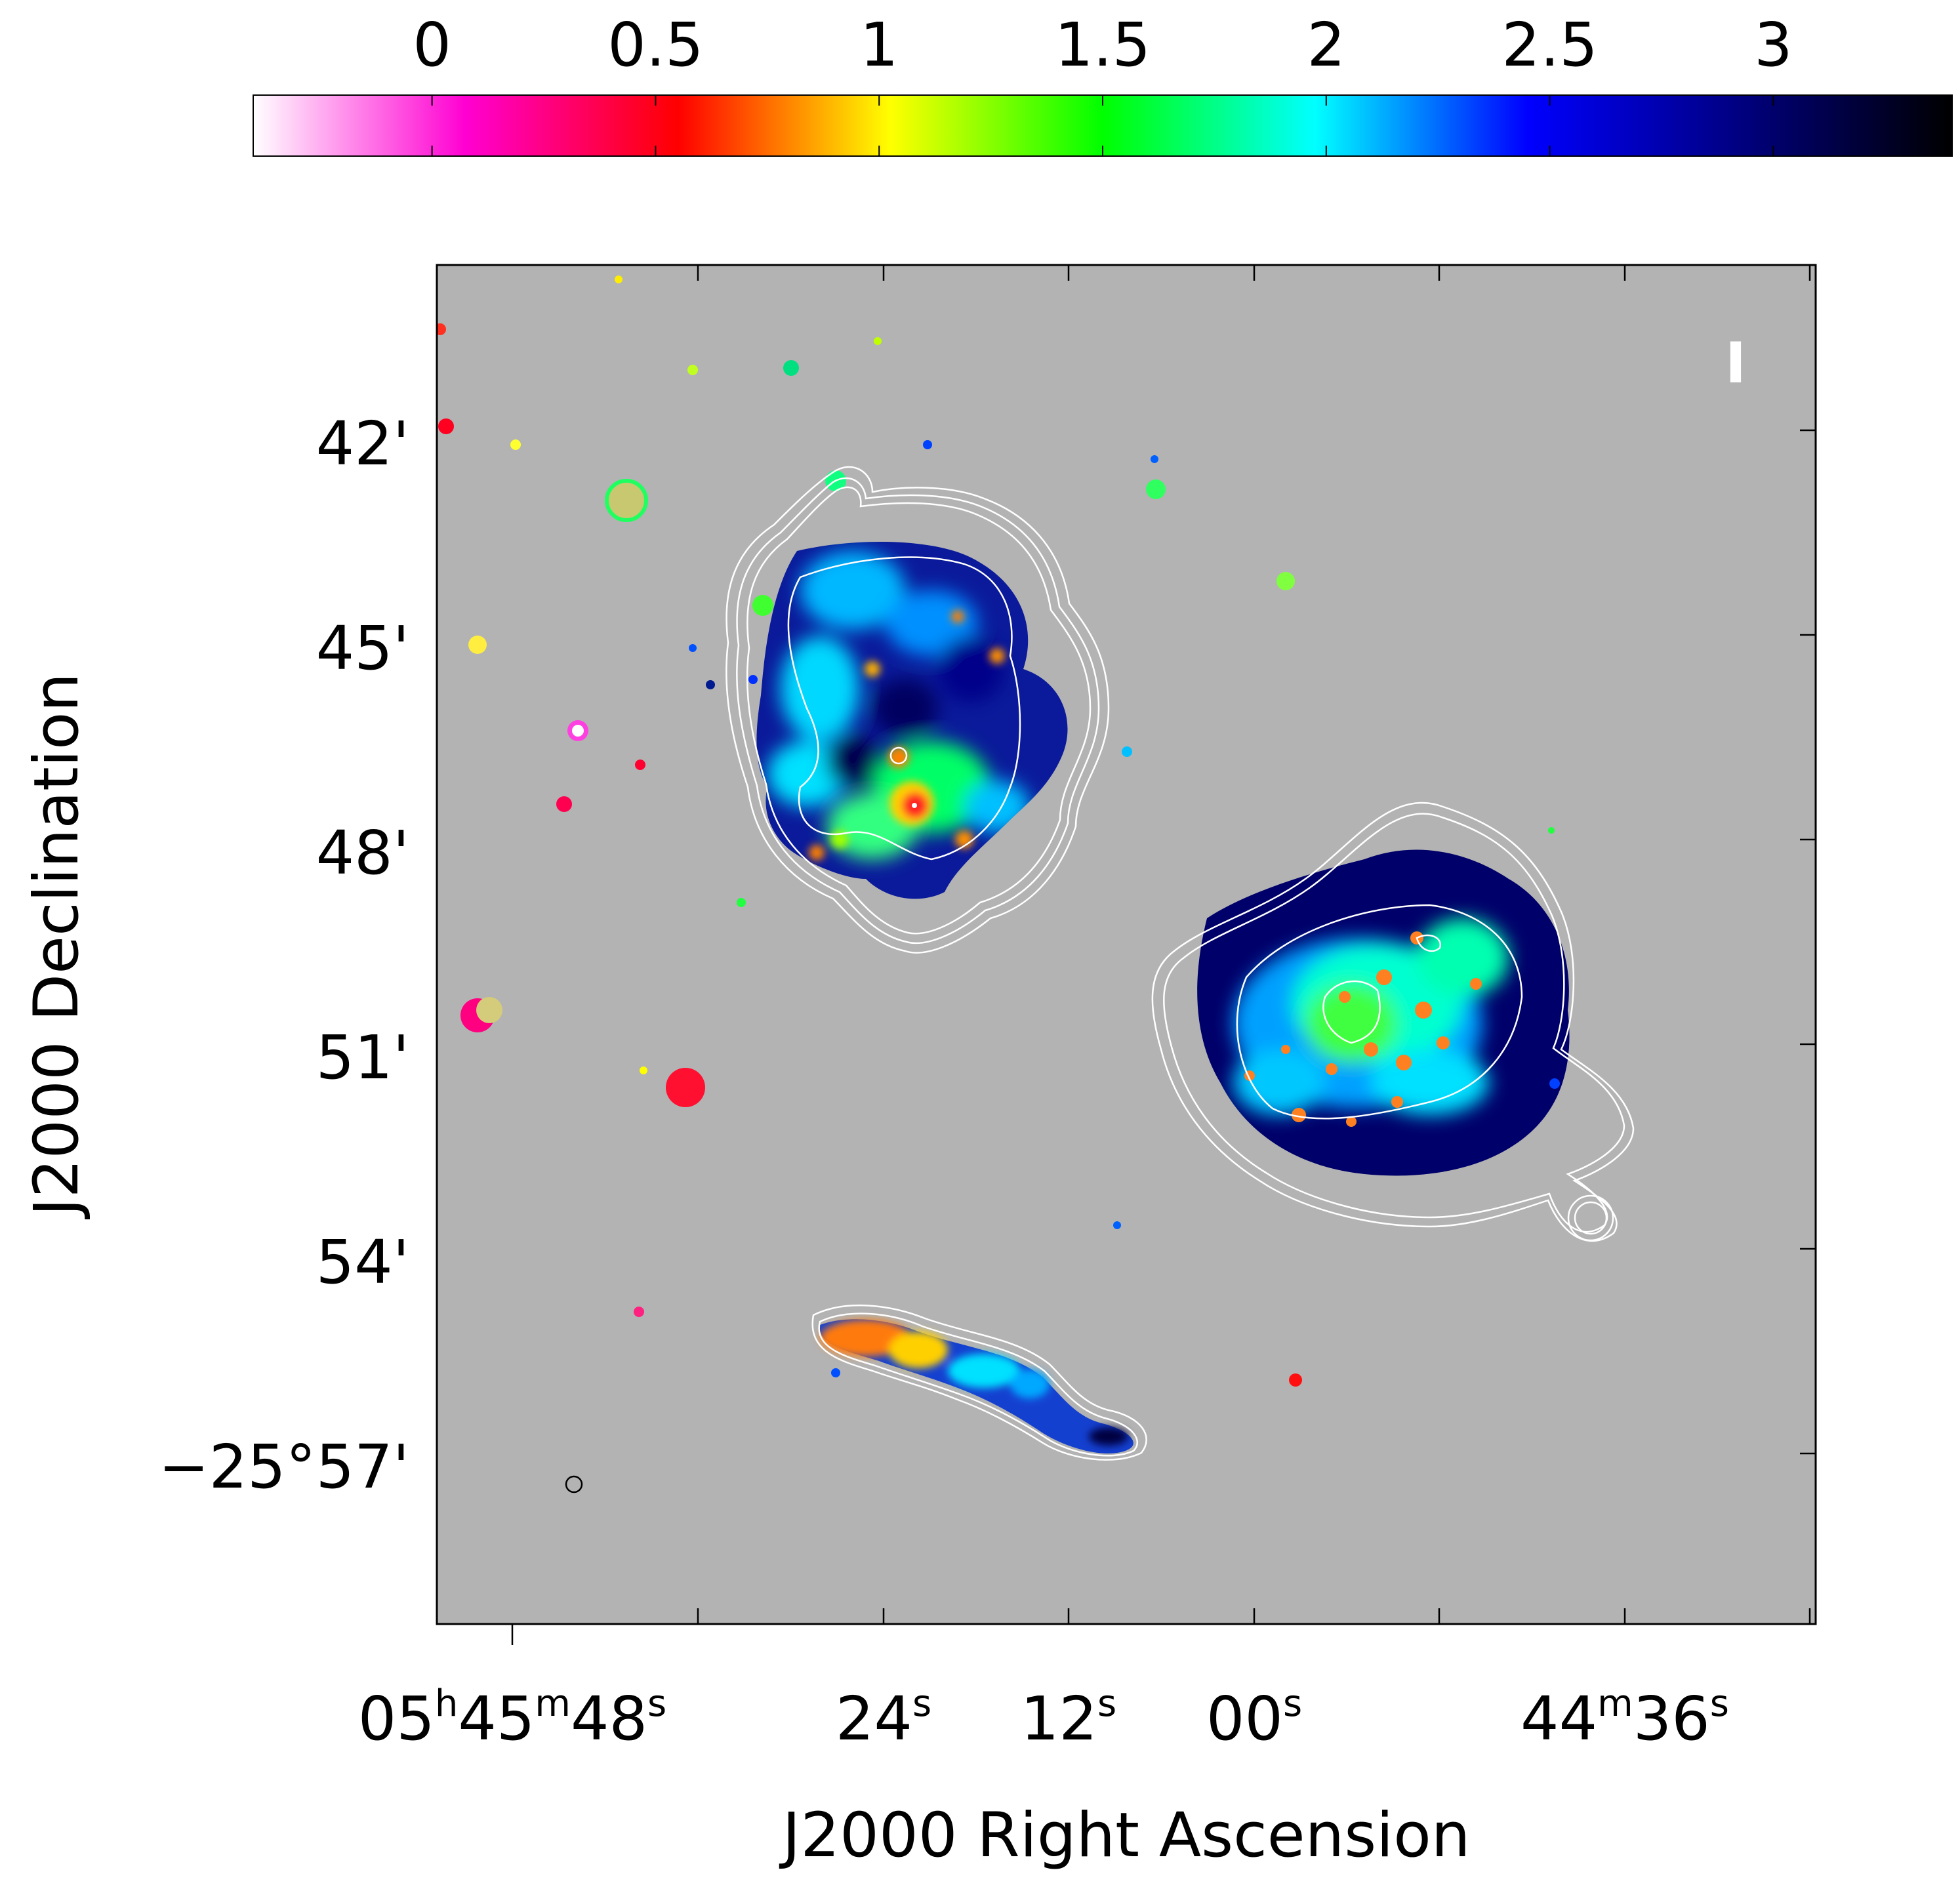  I want to click on colorbar-tick-label: 1, so click(880, 45).